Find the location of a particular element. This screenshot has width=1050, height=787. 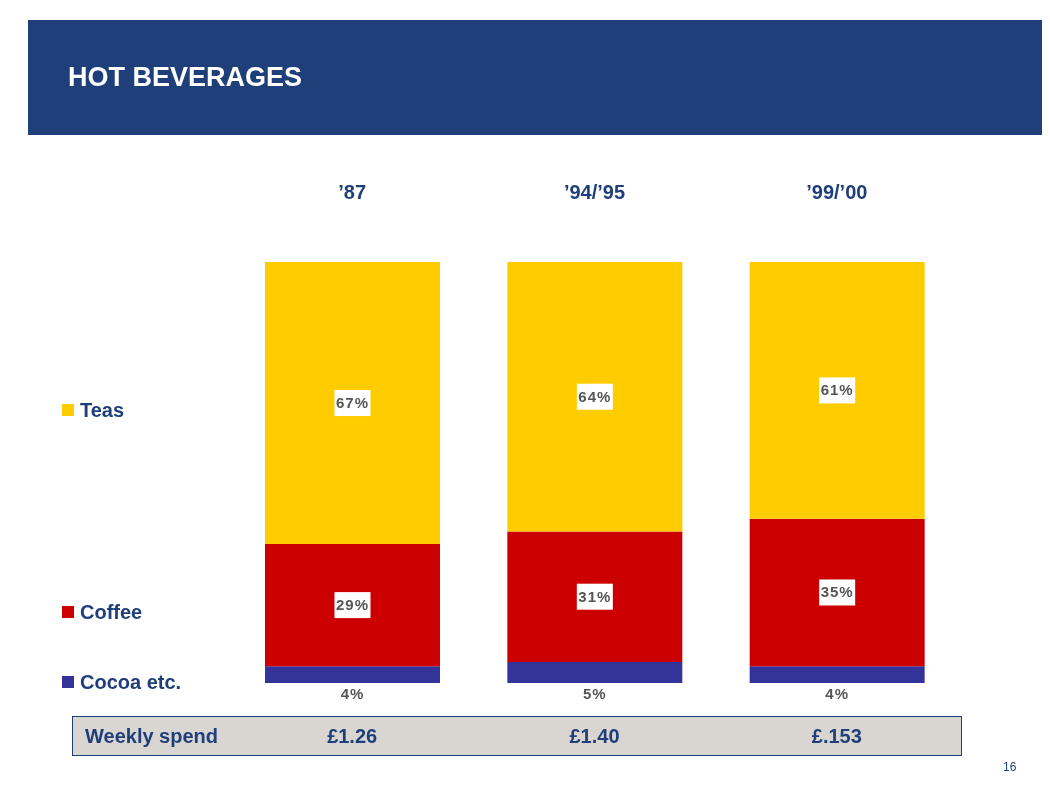

legend-label: Teas is located at coordinates (102, 411).